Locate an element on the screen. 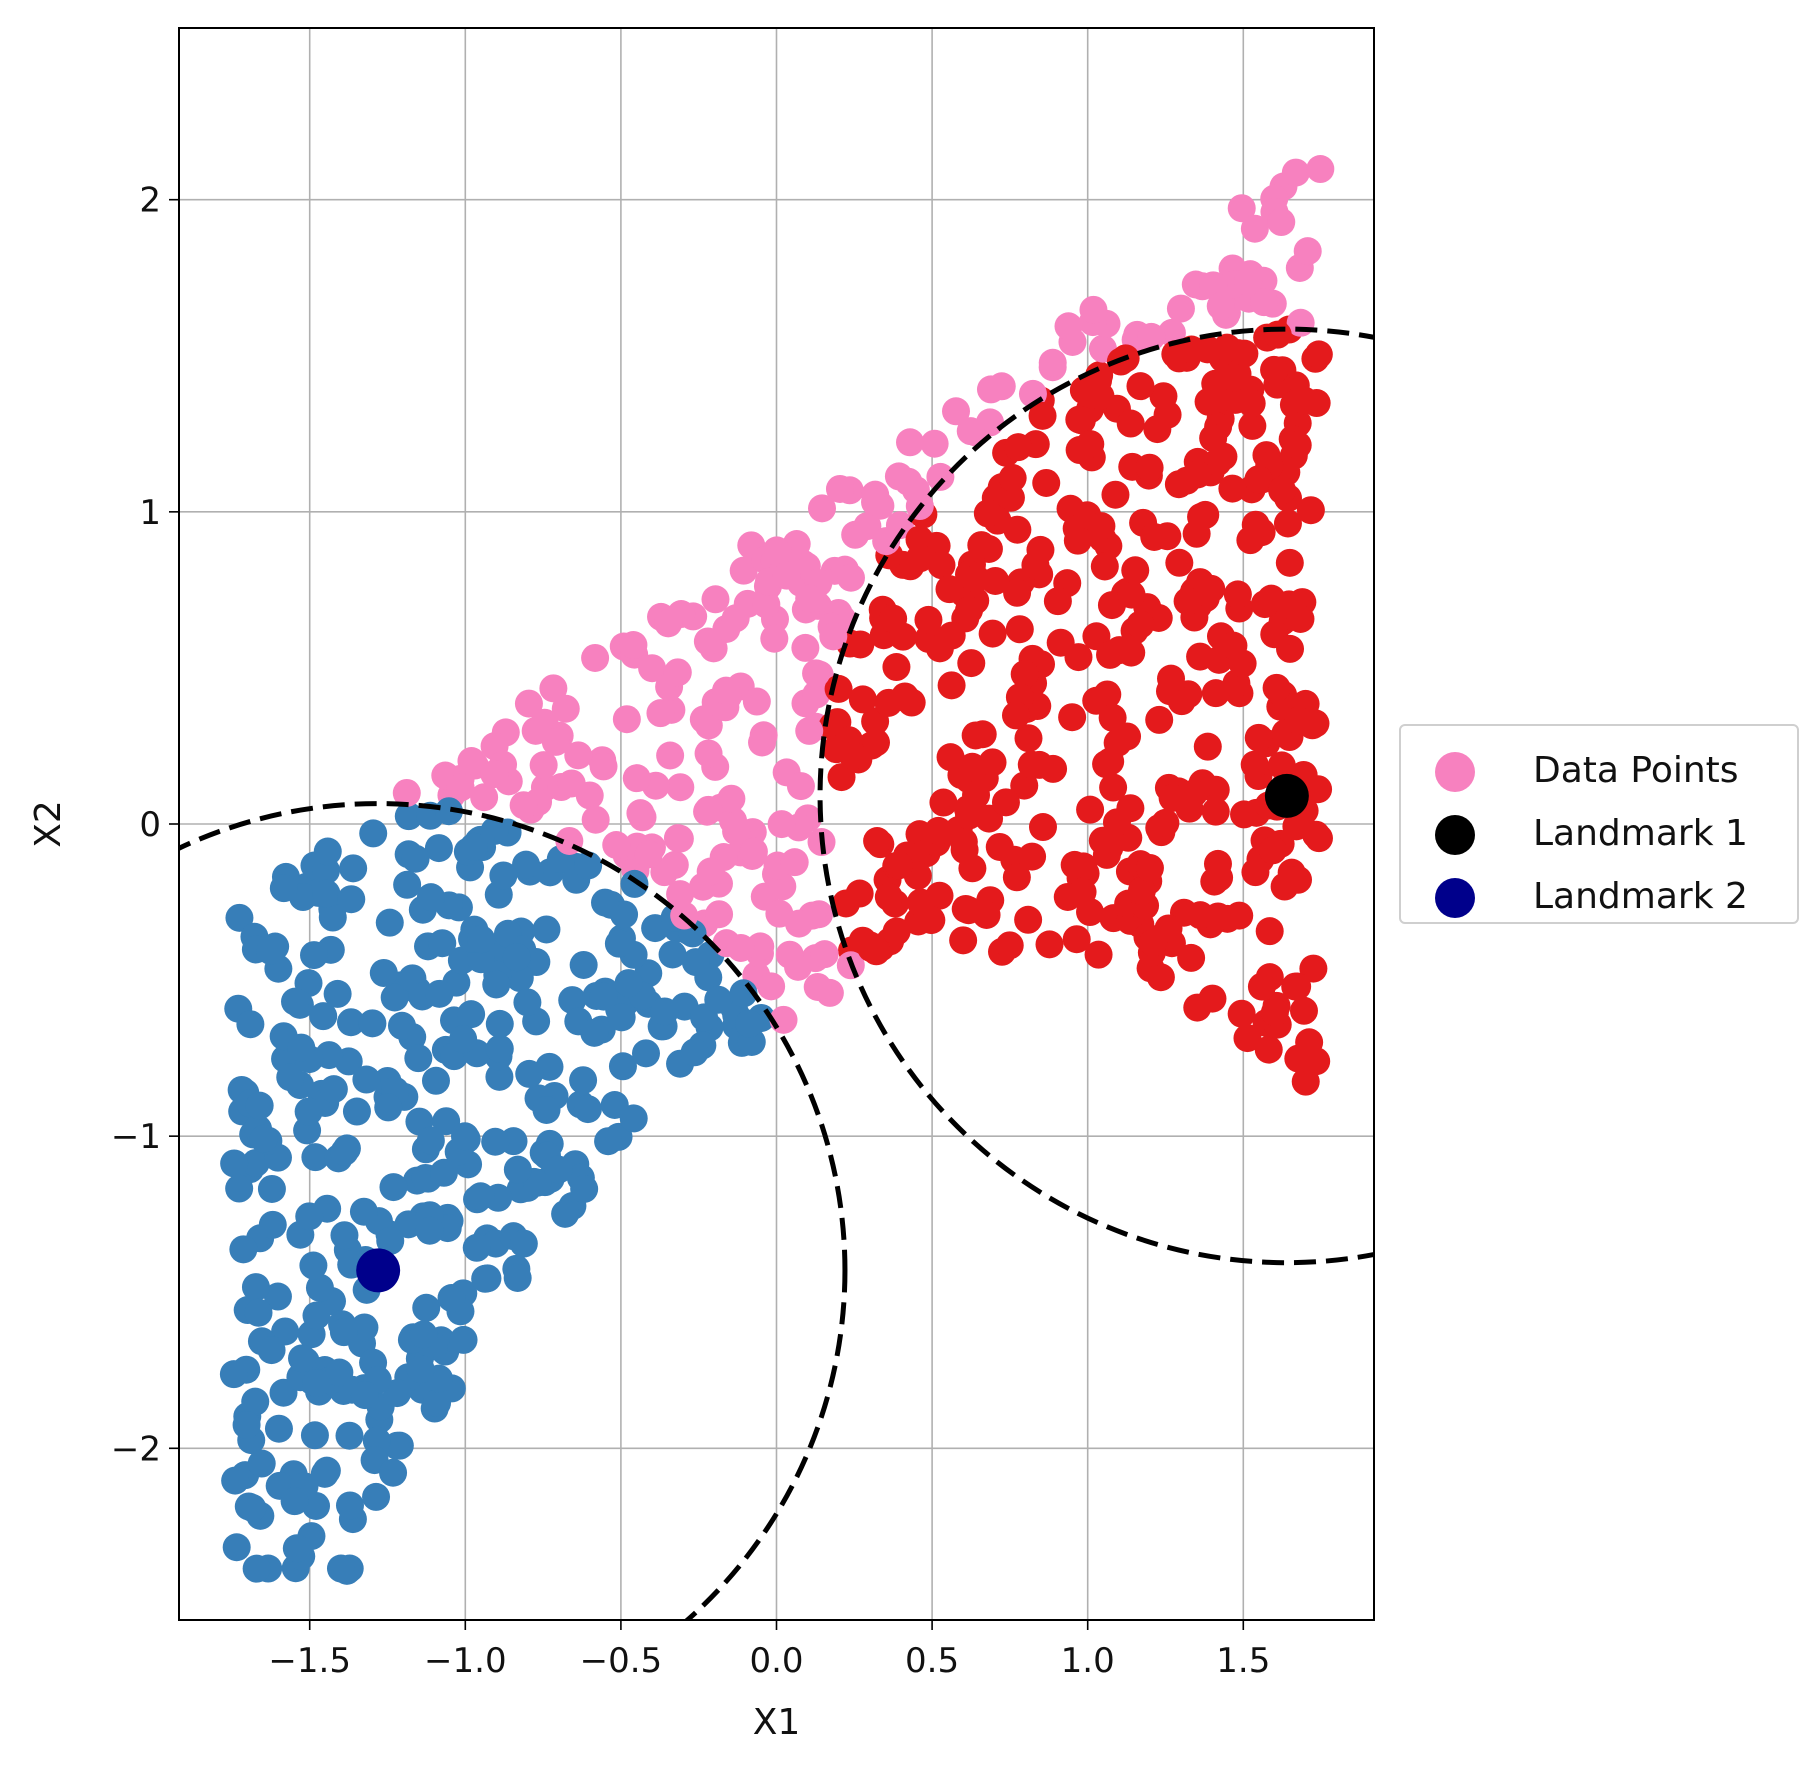 The width and height of the screenshot is (1816, 1769). legend-item-landmark-1: Landmark 1 is located at coordinates (1599, 835).